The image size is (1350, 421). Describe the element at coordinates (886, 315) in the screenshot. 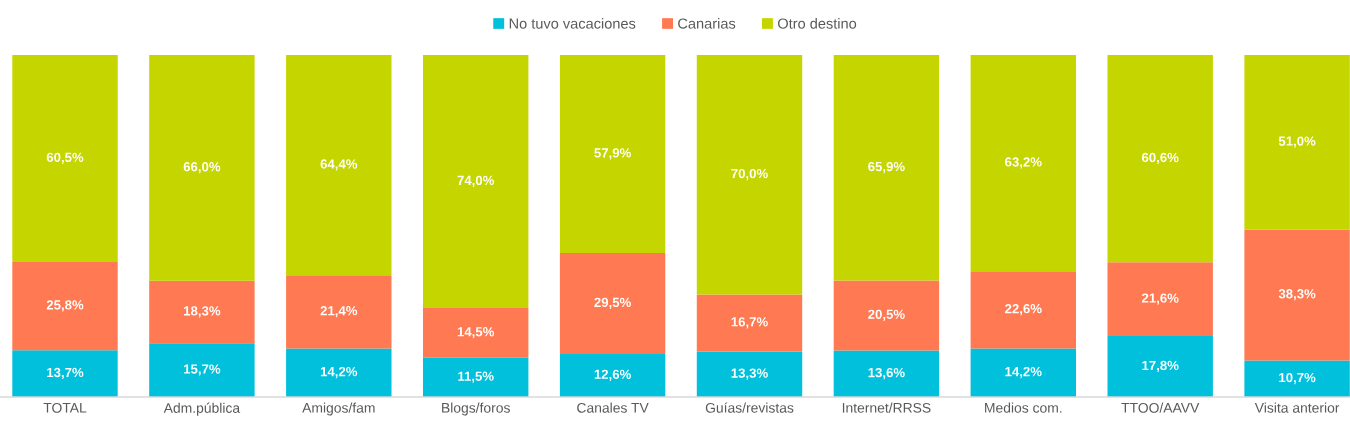

I see `data-label: 20,5%` at that location.